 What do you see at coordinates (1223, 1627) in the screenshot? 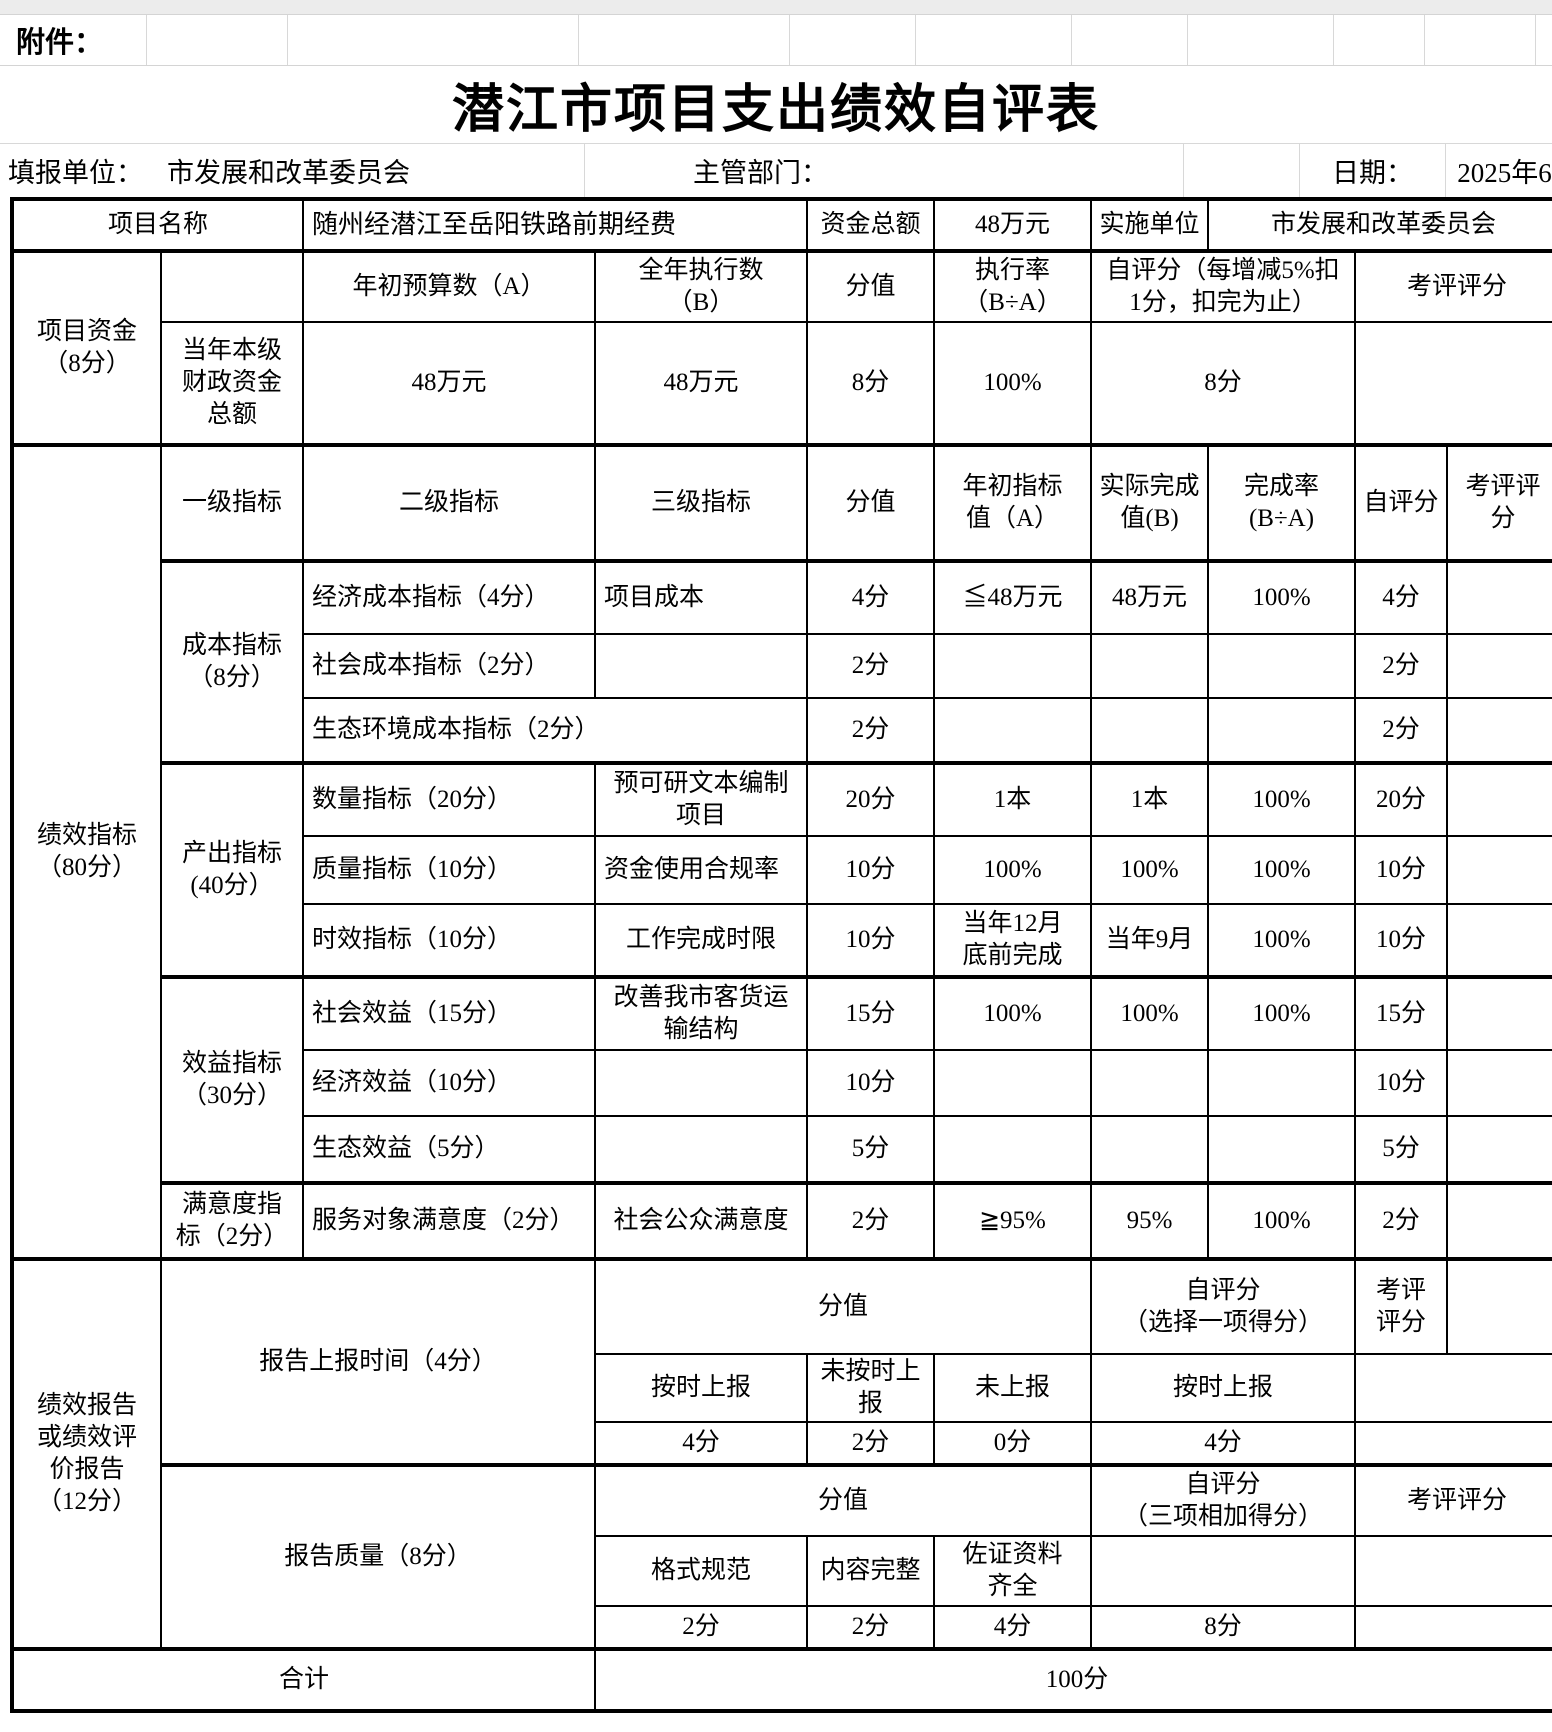
I see `report-quality-self-score: 8分` at bounding box center [1223, 1627].